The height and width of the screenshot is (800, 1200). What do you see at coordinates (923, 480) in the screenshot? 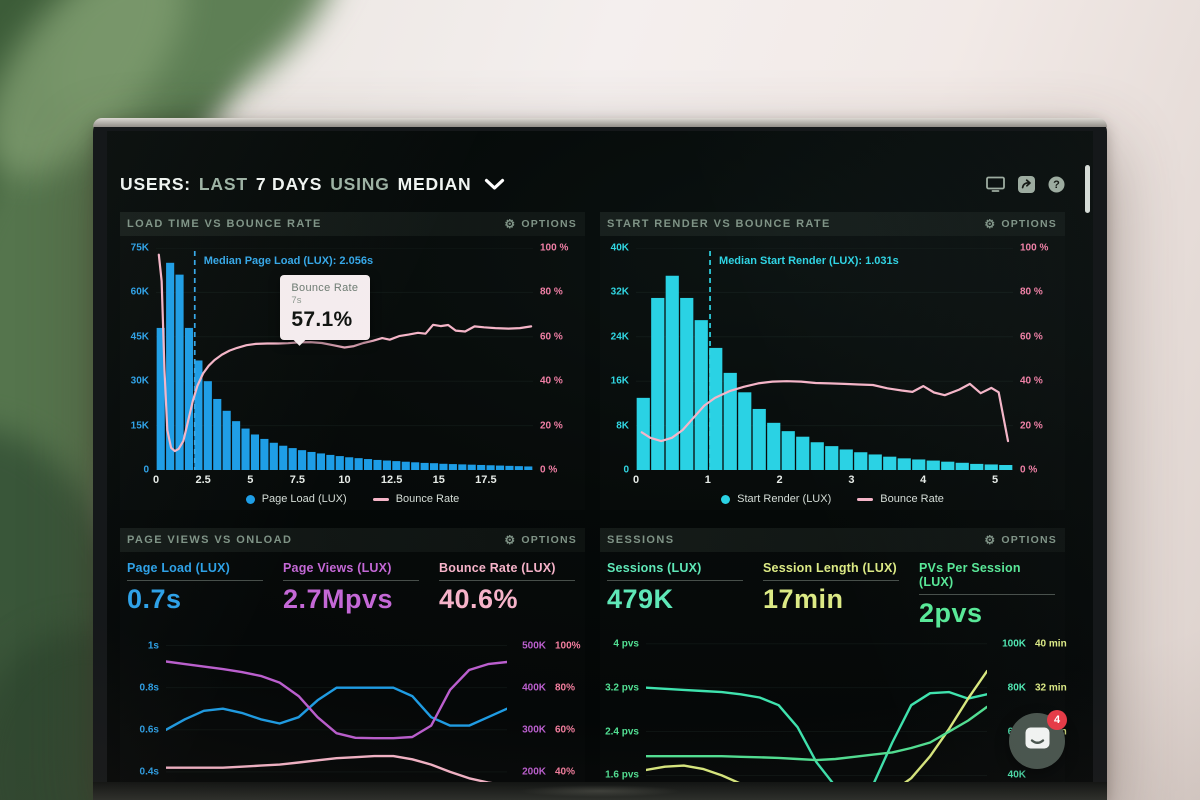
I see `x-tick: 4` at bounding box center [923, 480].